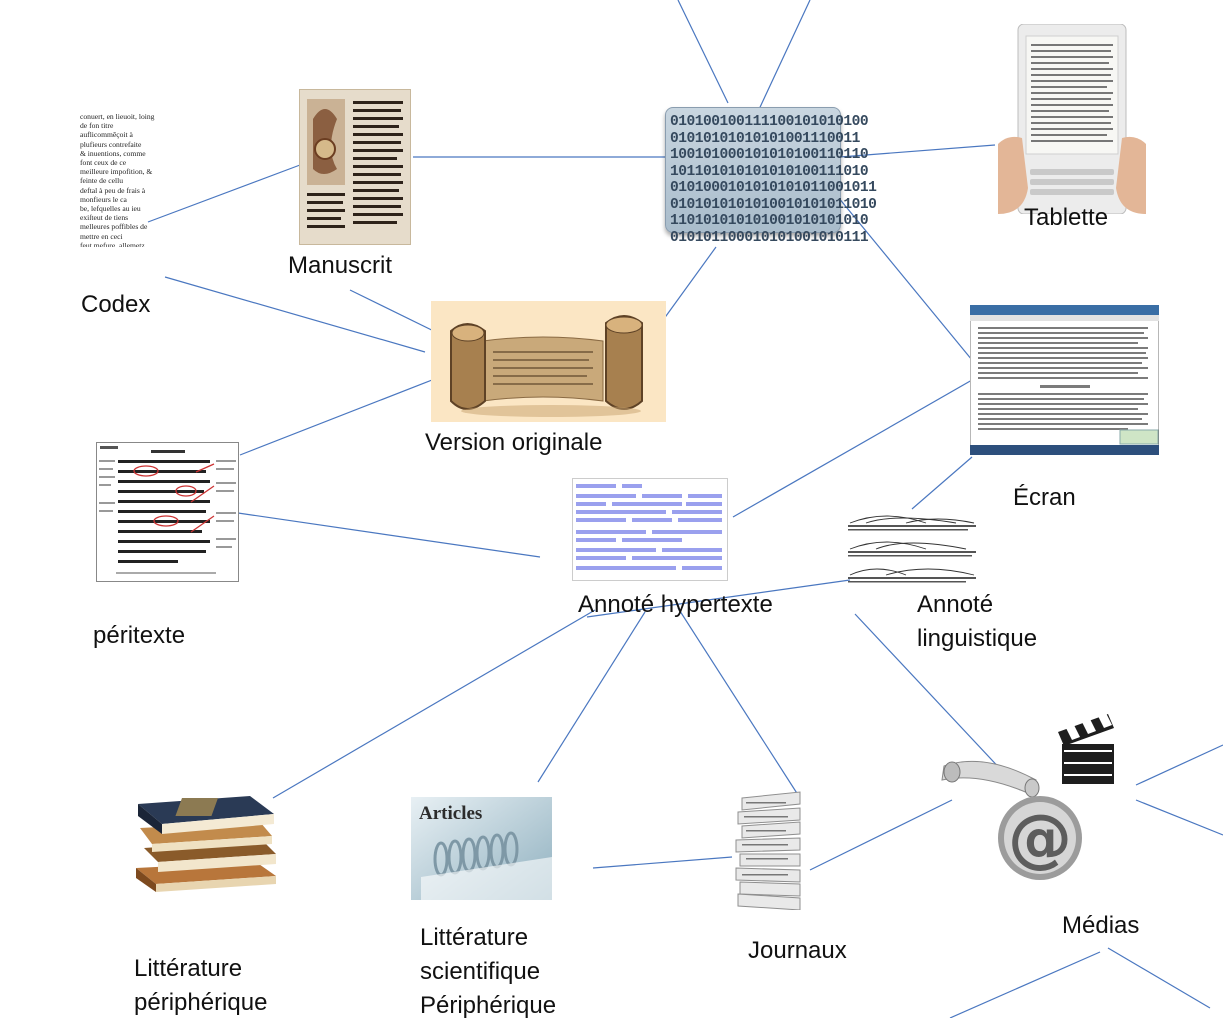 This screenshot has width=1223, height=1023. I want to click on books-icon, so click(206, 844).